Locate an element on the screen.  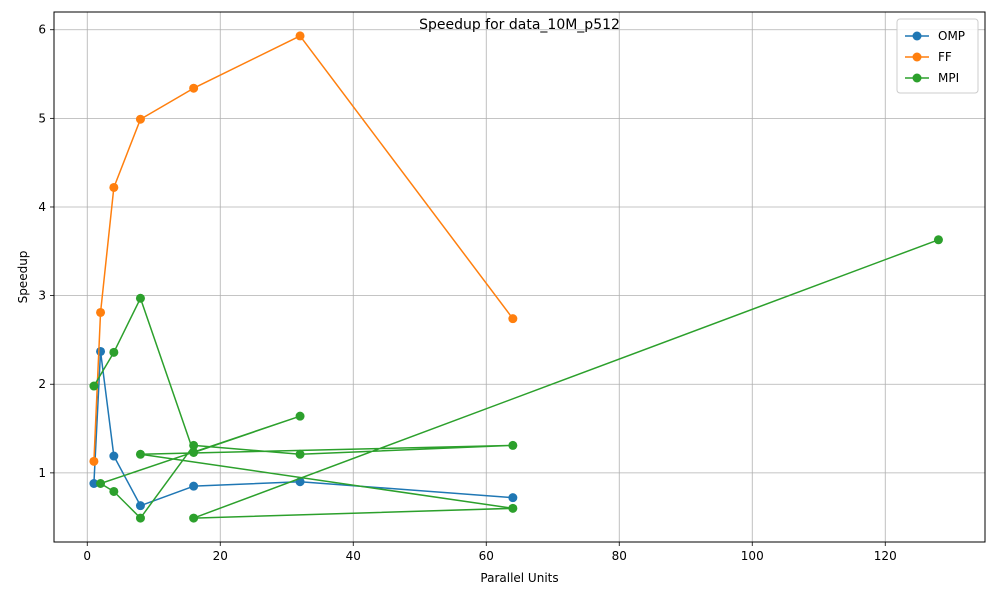
x-tick-label: 120 is located at coordinates (885, 556).